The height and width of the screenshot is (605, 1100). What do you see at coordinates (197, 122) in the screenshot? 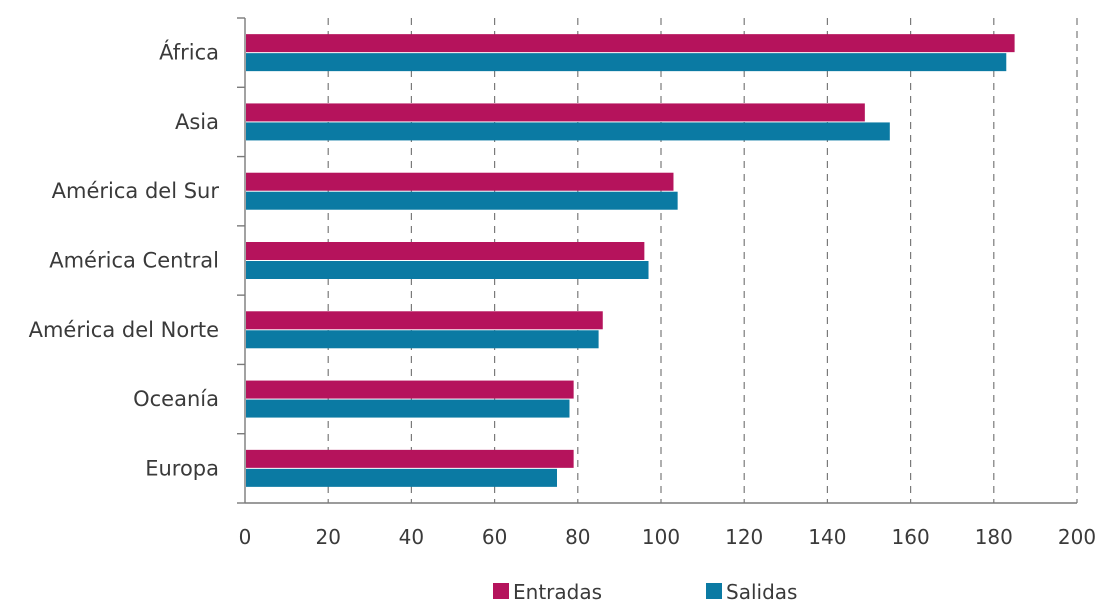
I see `category-label: Asia` at bounding box center [197, 122].